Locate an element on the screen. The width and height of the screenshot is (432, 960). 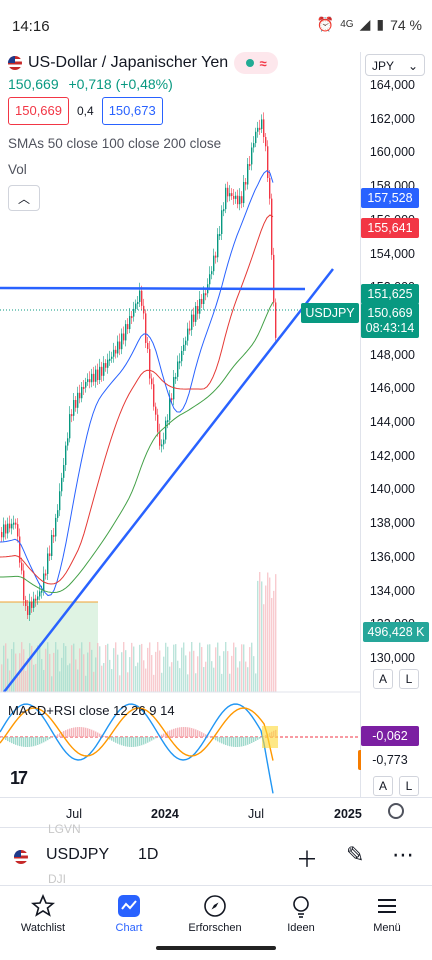
tab-watchlist: Watchlist is located at coordinates (43, 917).